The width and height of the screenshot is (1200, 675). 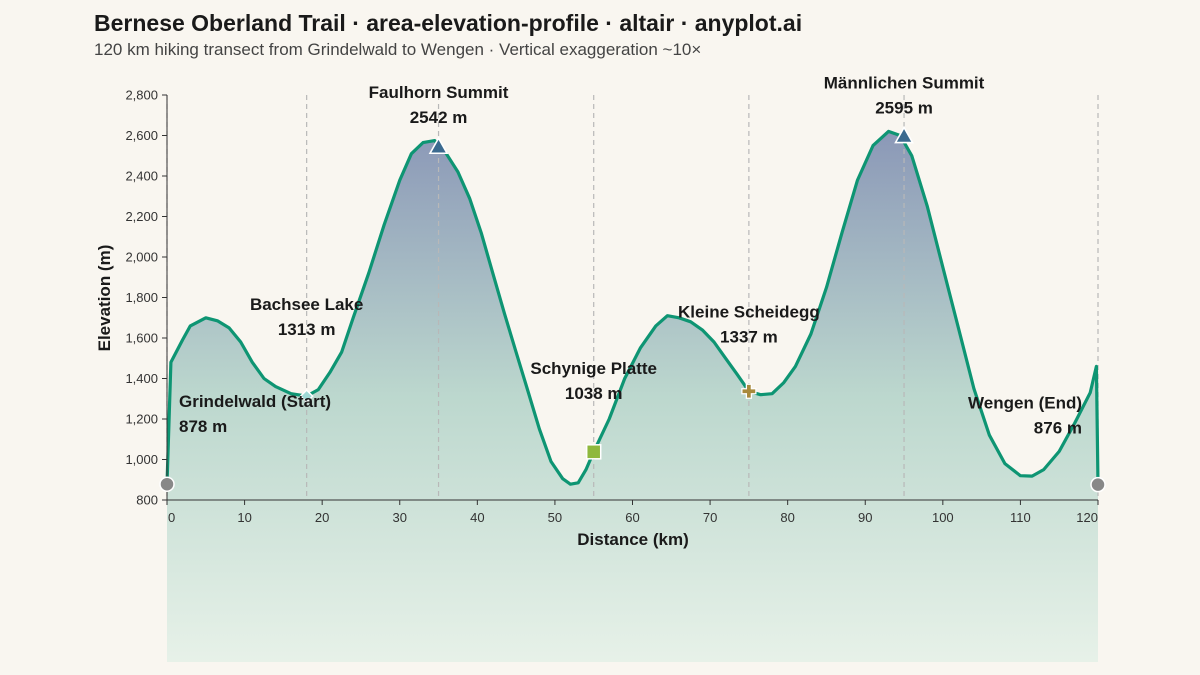 I want to click on y-tick-label: 1,800, so click(x=141, y=297).